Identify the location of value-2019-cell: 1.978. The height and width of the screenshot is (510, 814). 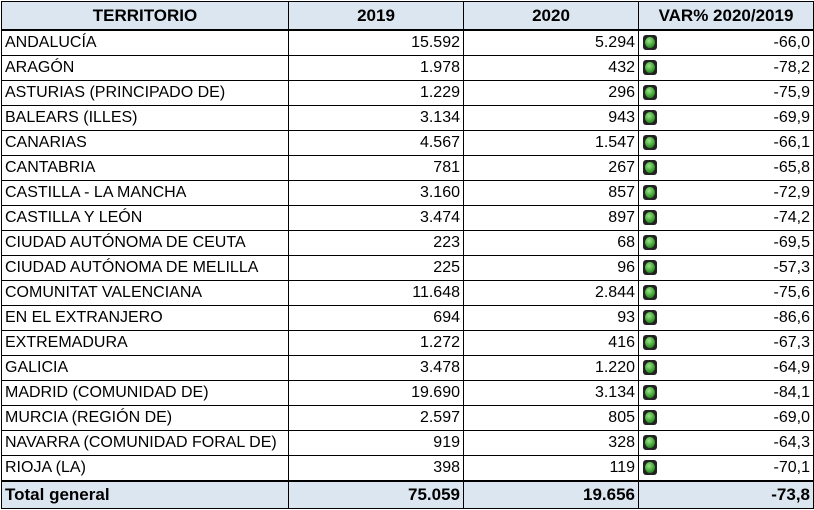
(376, 68).